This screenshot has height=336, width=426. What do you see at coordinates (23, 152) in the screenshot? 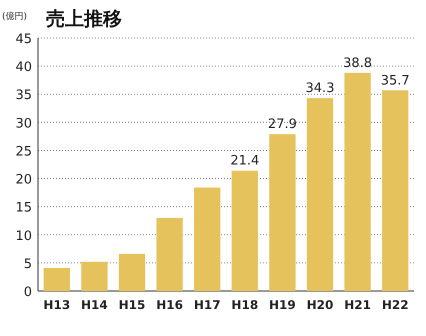
I see `y-tick-label: 25` at bounding box center [23, 152].